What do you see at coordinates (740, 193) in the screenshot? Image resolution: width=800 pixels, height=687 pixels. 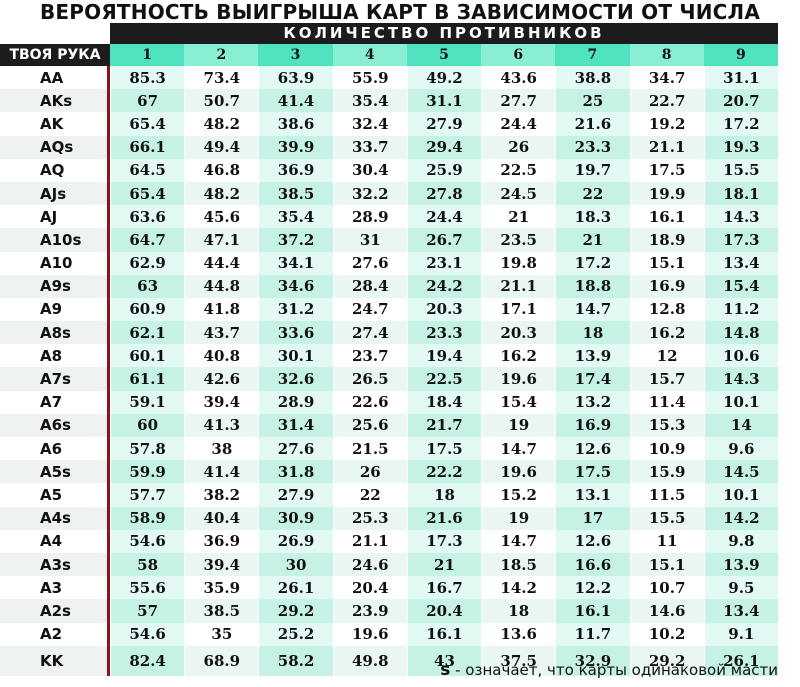 I see `probability-cell: 18.1` at bounding box center [740, 193].